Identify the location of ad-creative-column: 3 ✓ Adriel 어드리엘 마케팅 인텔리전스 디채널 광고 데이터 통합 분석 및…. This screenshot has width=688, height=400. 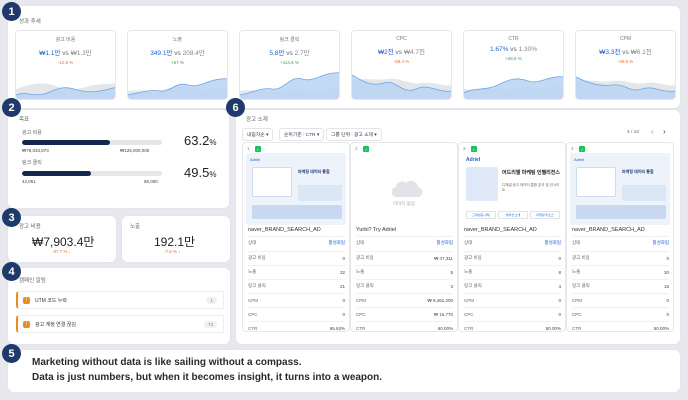
(512, 237).